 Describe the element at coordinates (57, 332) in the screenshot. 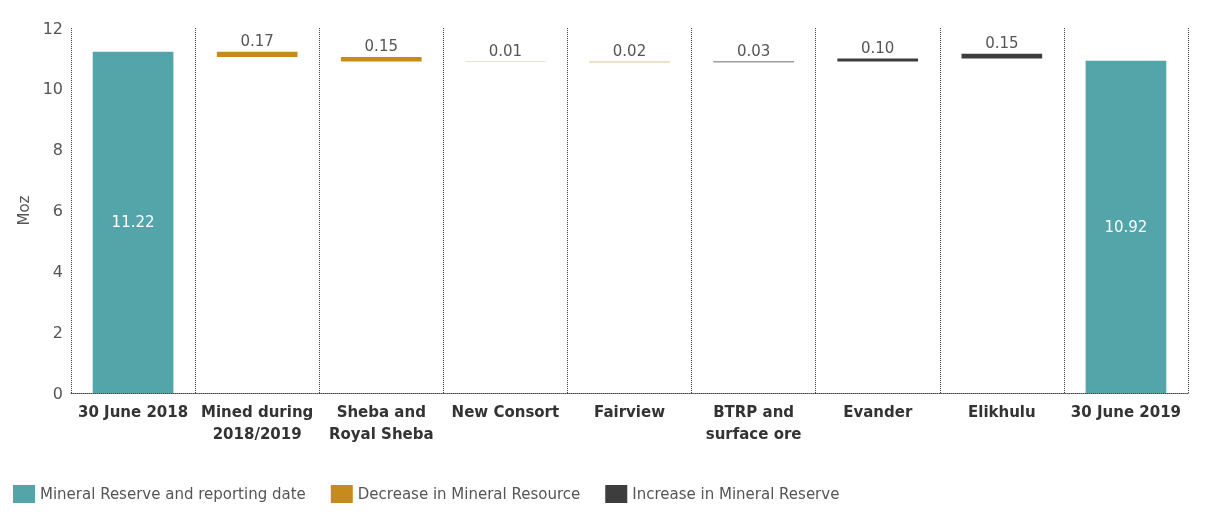

I see `y-tick-label: 2` at that location.